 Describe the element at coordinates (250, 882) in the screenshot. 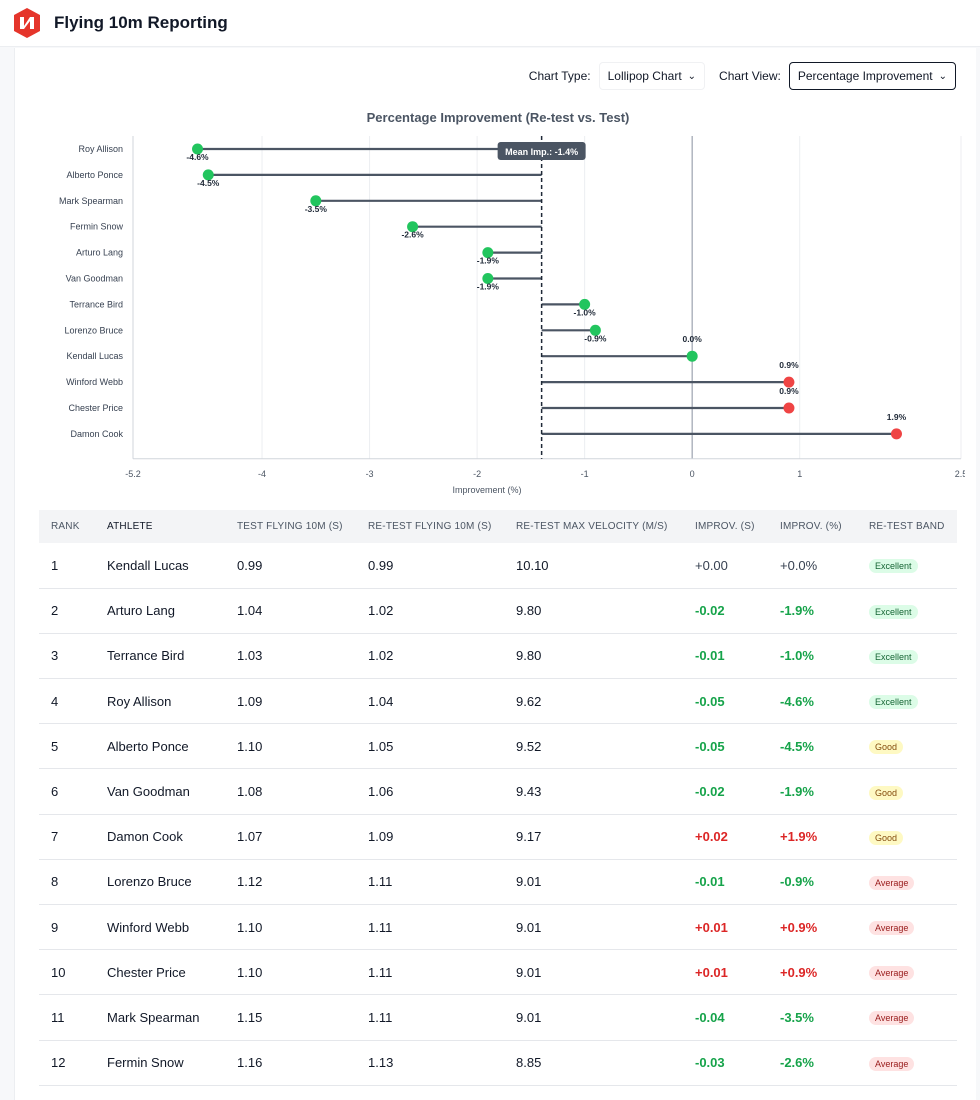

I see `test-time-cell: 1.12` at that location.